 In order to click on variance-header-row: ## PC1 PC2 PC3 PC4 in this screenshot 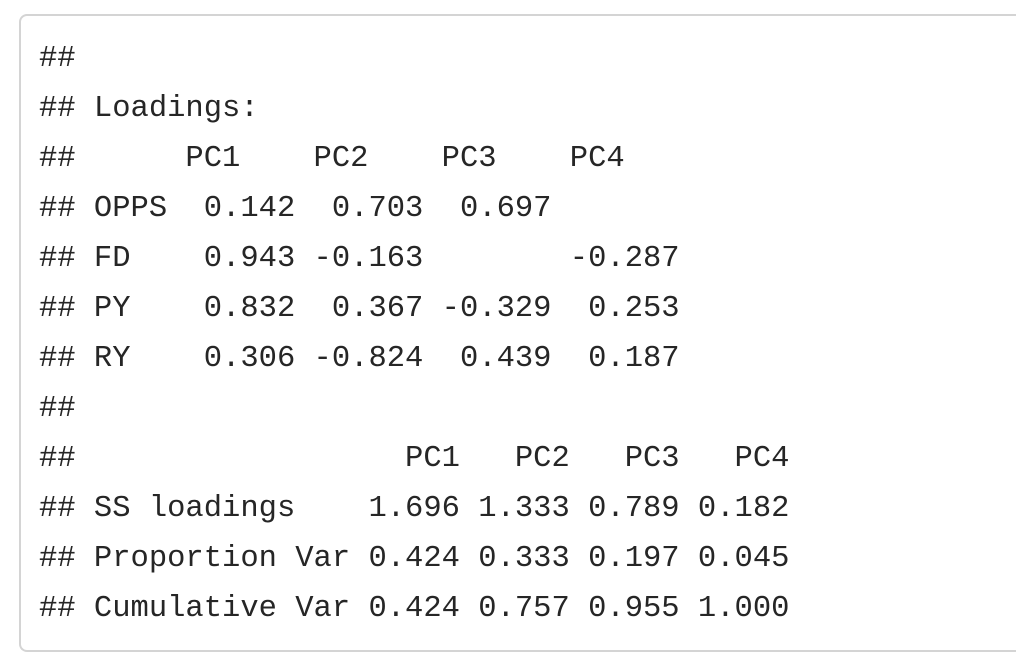, I will do `click(414, 459)`.